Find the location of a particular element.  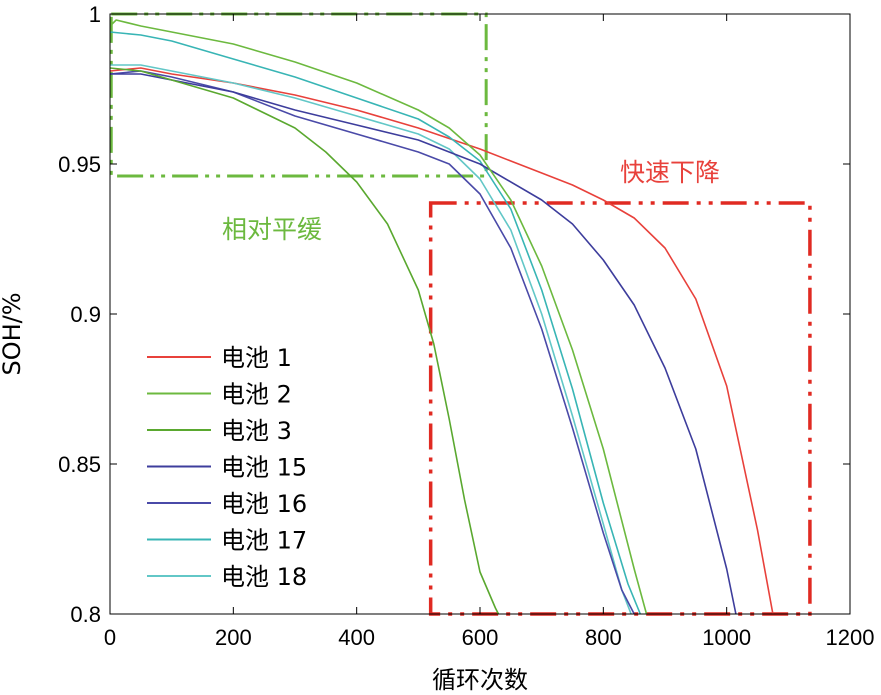

annotation-box-gentle is located at coordinates (298, 95).